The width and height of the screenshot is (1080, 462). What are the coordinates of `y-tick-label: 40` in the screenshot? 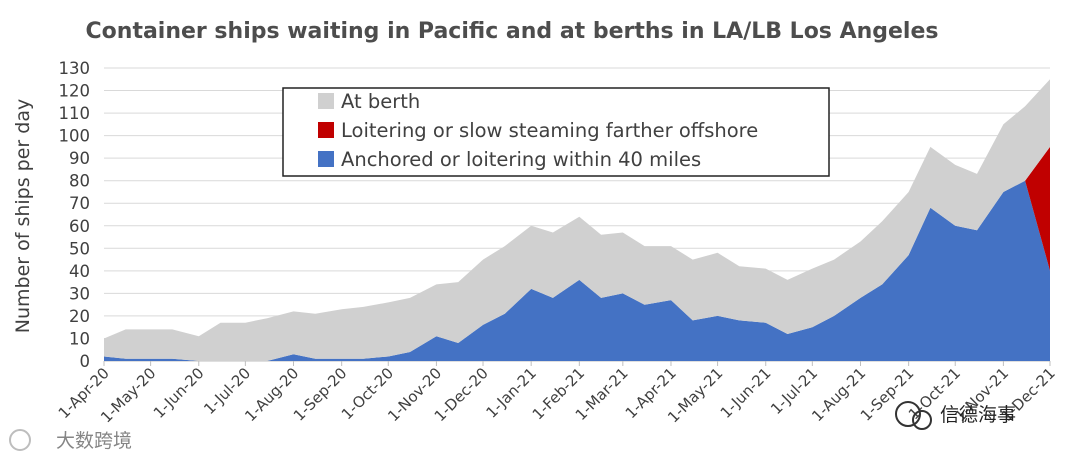 It's located at (79, 271).